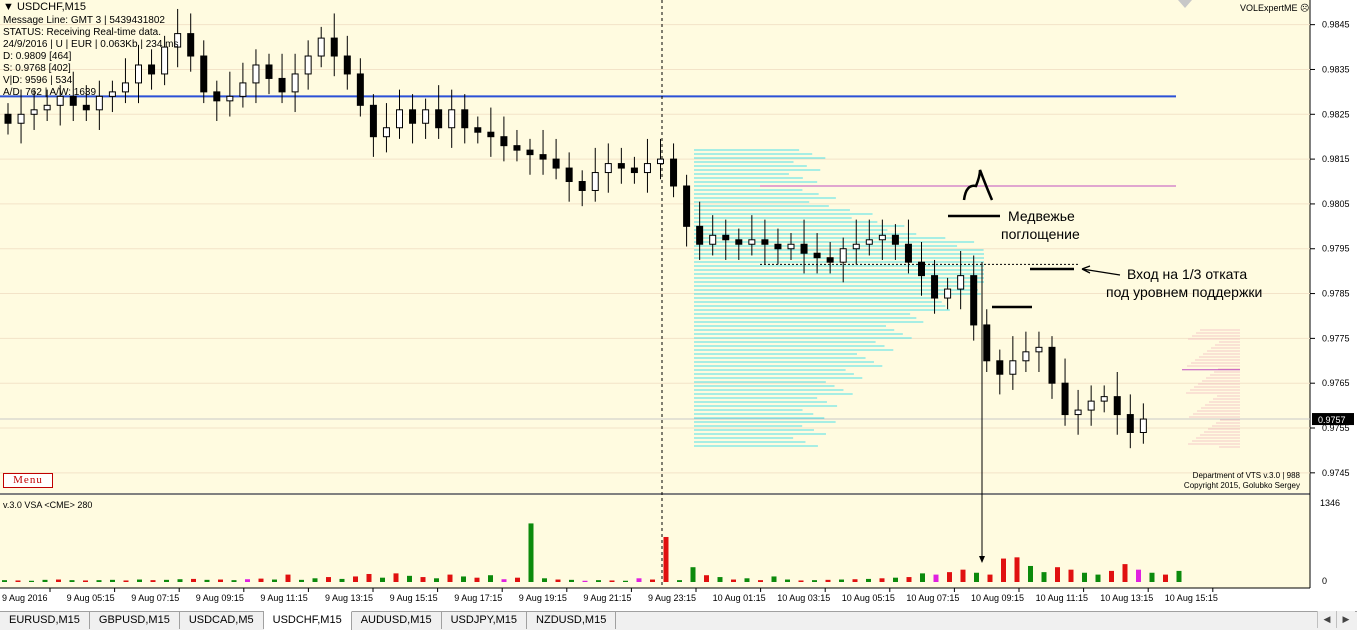 Image resolution: width=1357 pixels, height=630 pixels. Describe the element at coordinates (349, 598) in the screenshot. I see `x-tick-label: 9 Aug 13:15` at that location.